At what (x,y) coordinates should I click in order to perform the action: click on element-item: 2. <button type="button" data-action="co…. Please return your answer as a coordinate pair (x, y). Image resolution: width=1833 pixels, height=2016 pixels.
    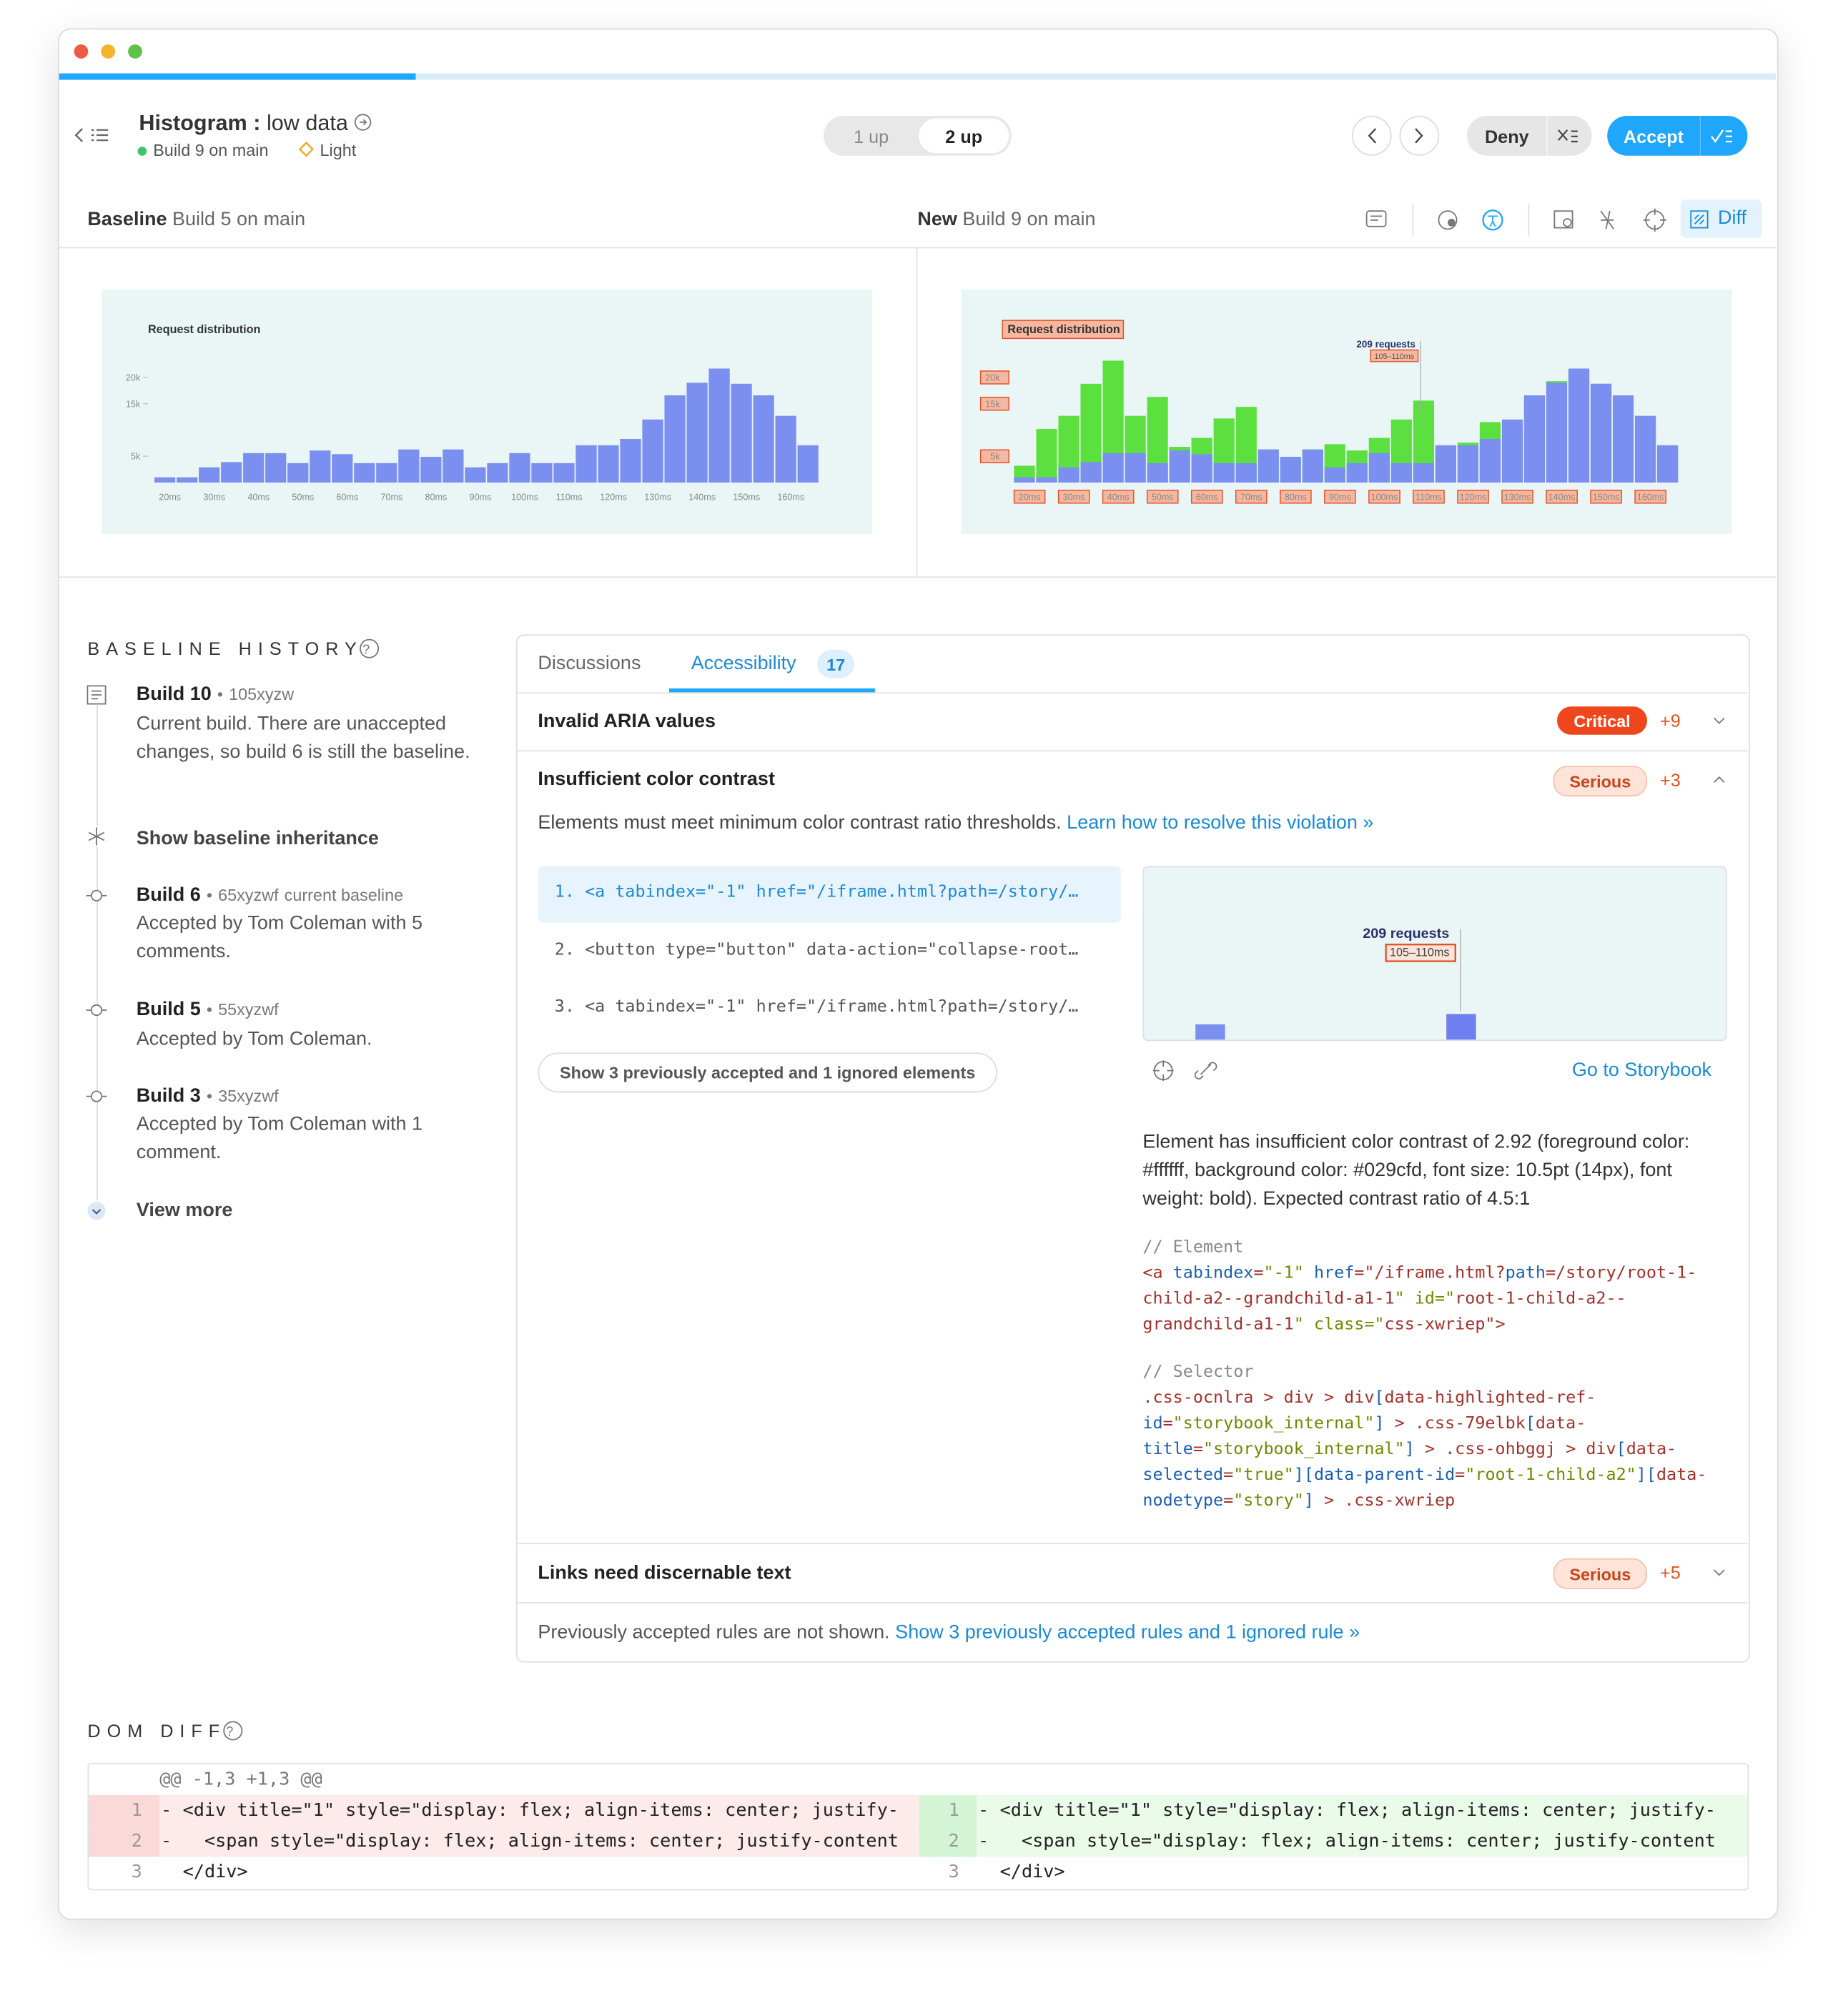
    Looking at the image, I should click on (817, 950).